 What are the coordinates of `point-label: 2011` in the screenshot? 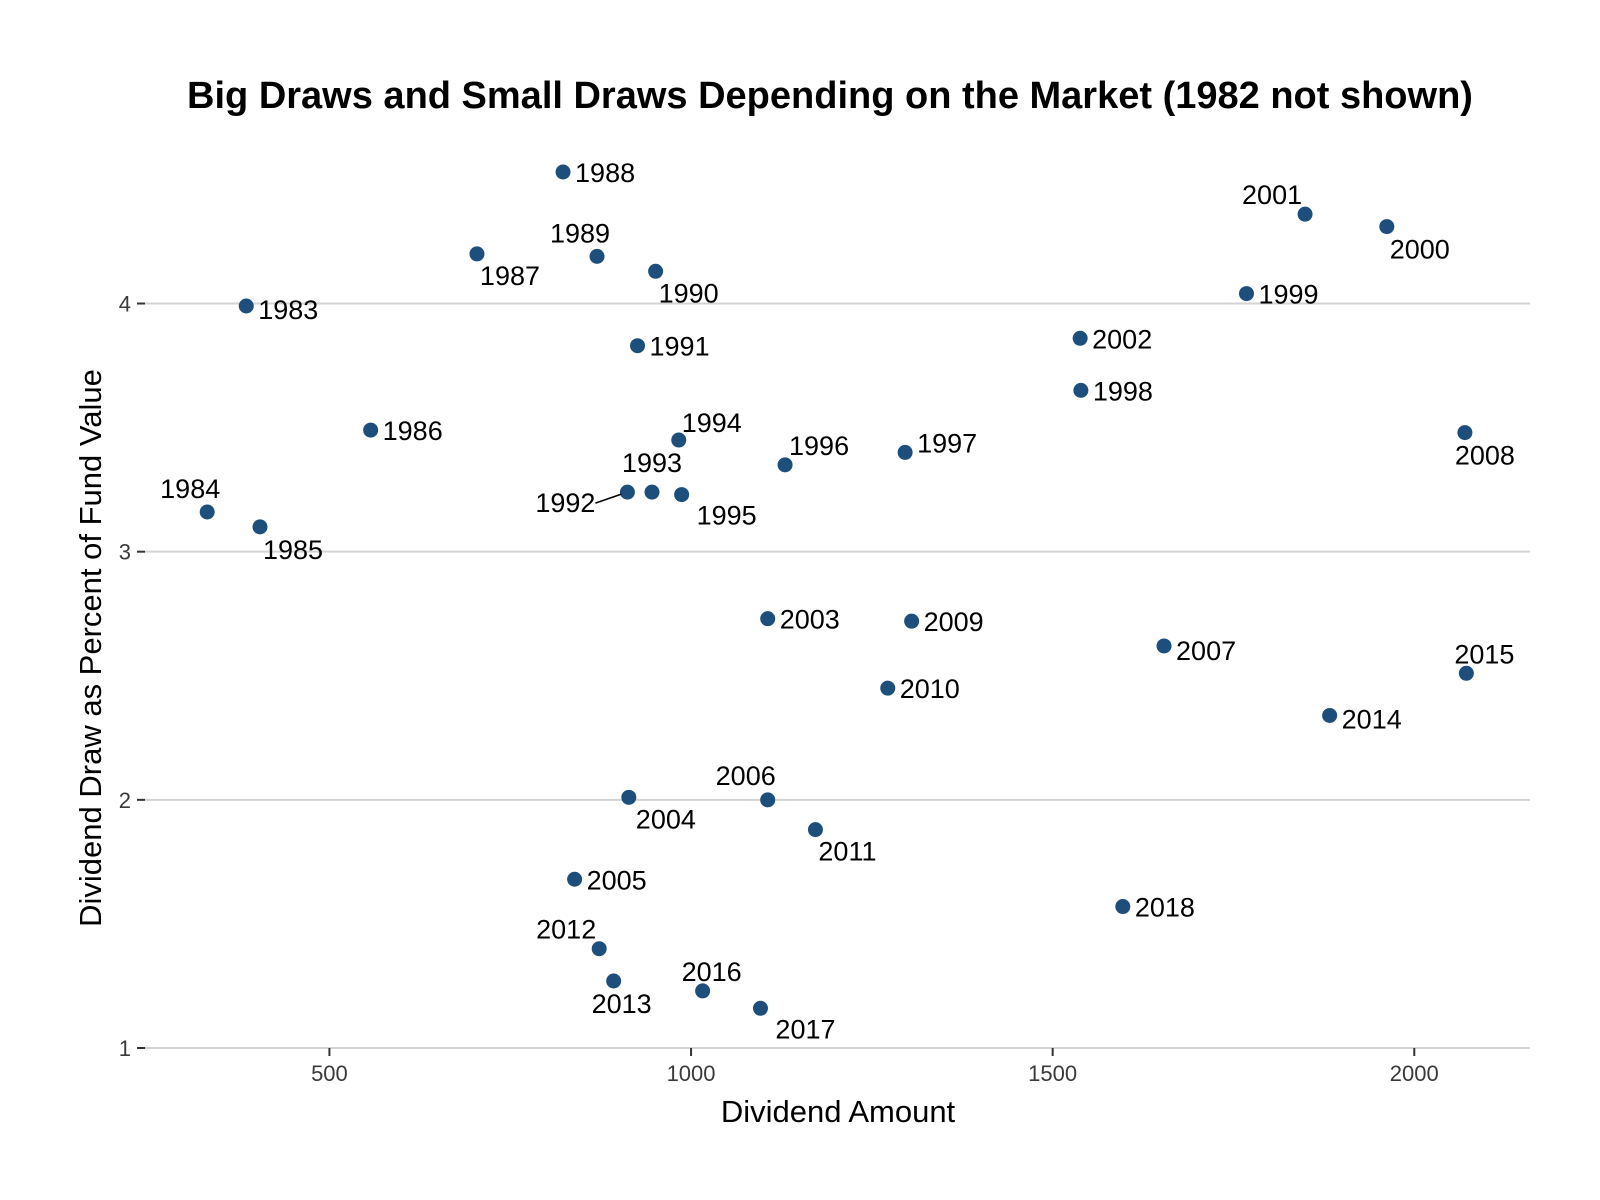 It's located at (847, 852).